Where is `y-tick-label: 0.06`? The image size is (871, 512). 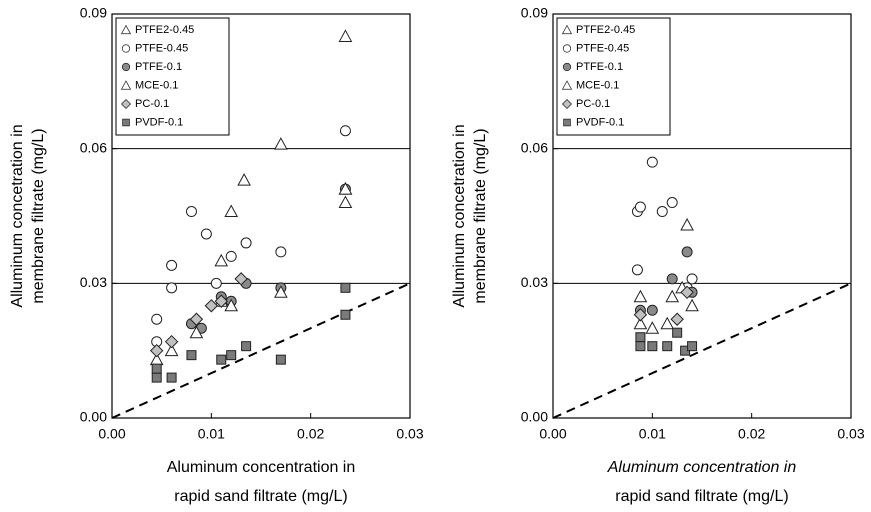 y-tick-label: 0.06 is located at coordinates (534, 147).